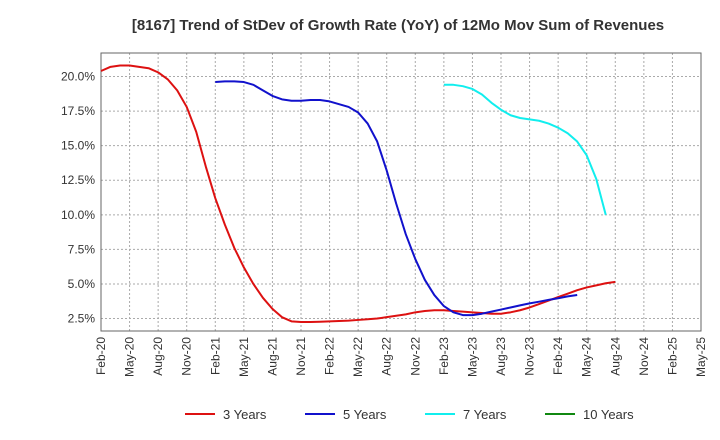 The height and width of the screenshot is (440, 720). Describe the element at coordinates (215, 356) in the screenshot. I see `x-tick-label: Feb-21` at that location.